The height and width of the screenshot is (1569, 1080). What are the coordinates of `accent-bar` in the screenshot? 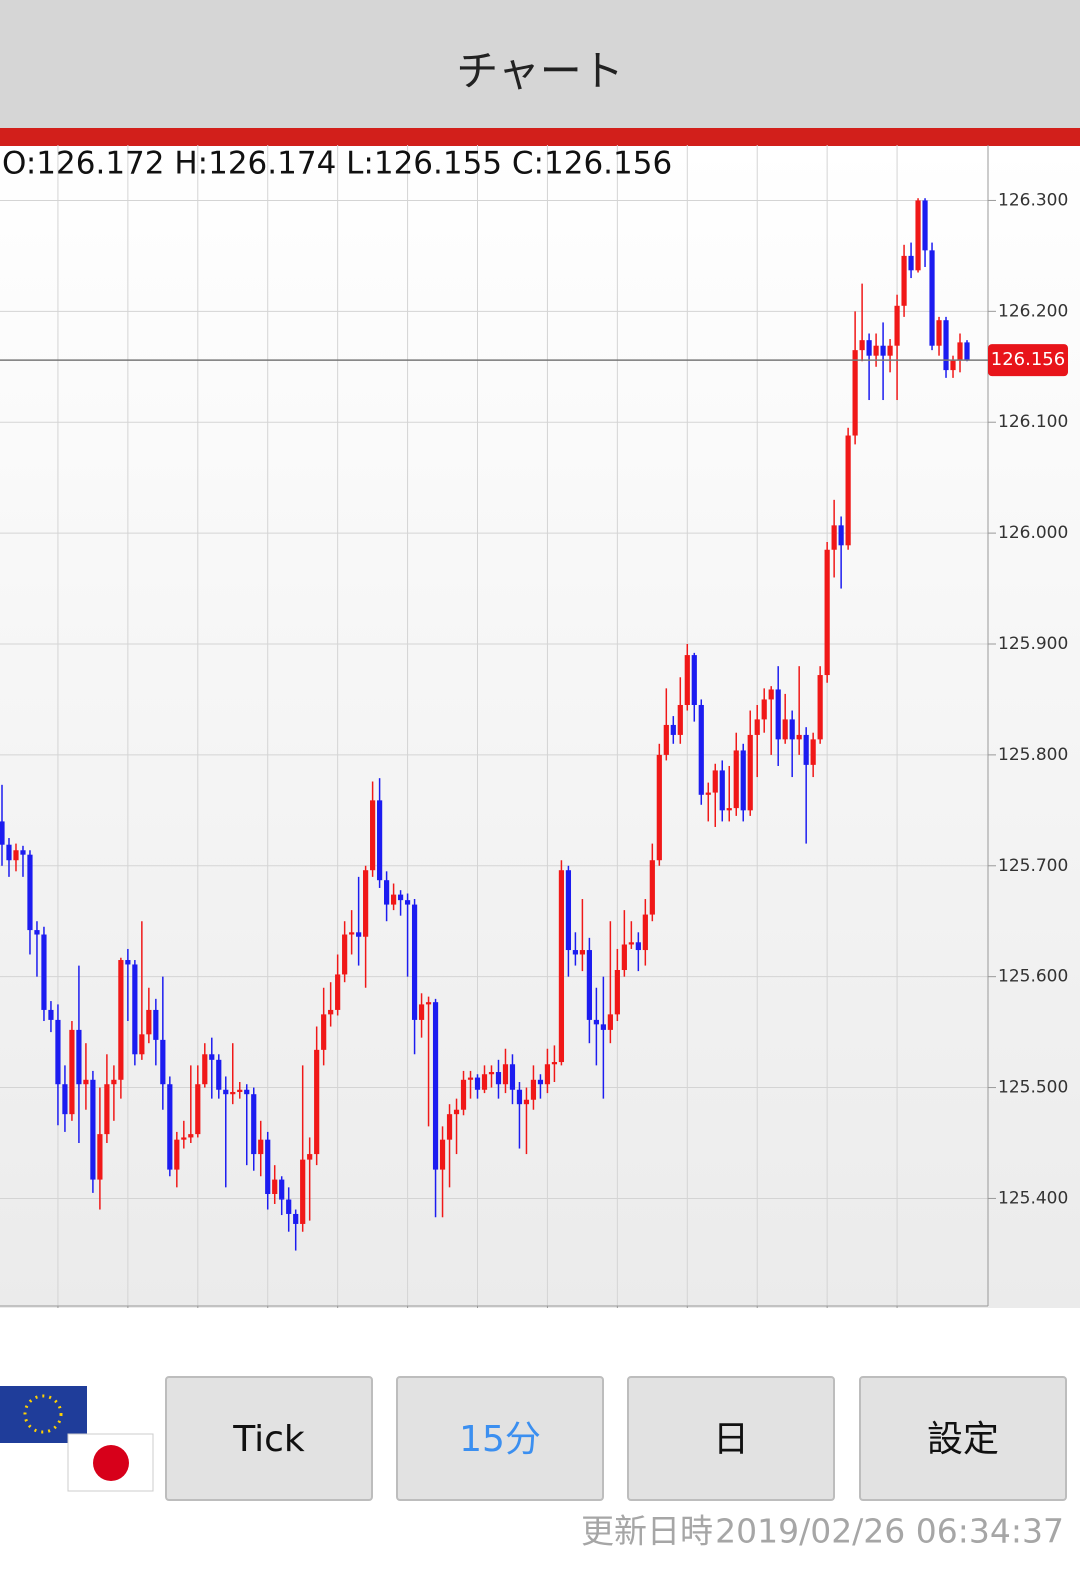 It's located at (540, 137).